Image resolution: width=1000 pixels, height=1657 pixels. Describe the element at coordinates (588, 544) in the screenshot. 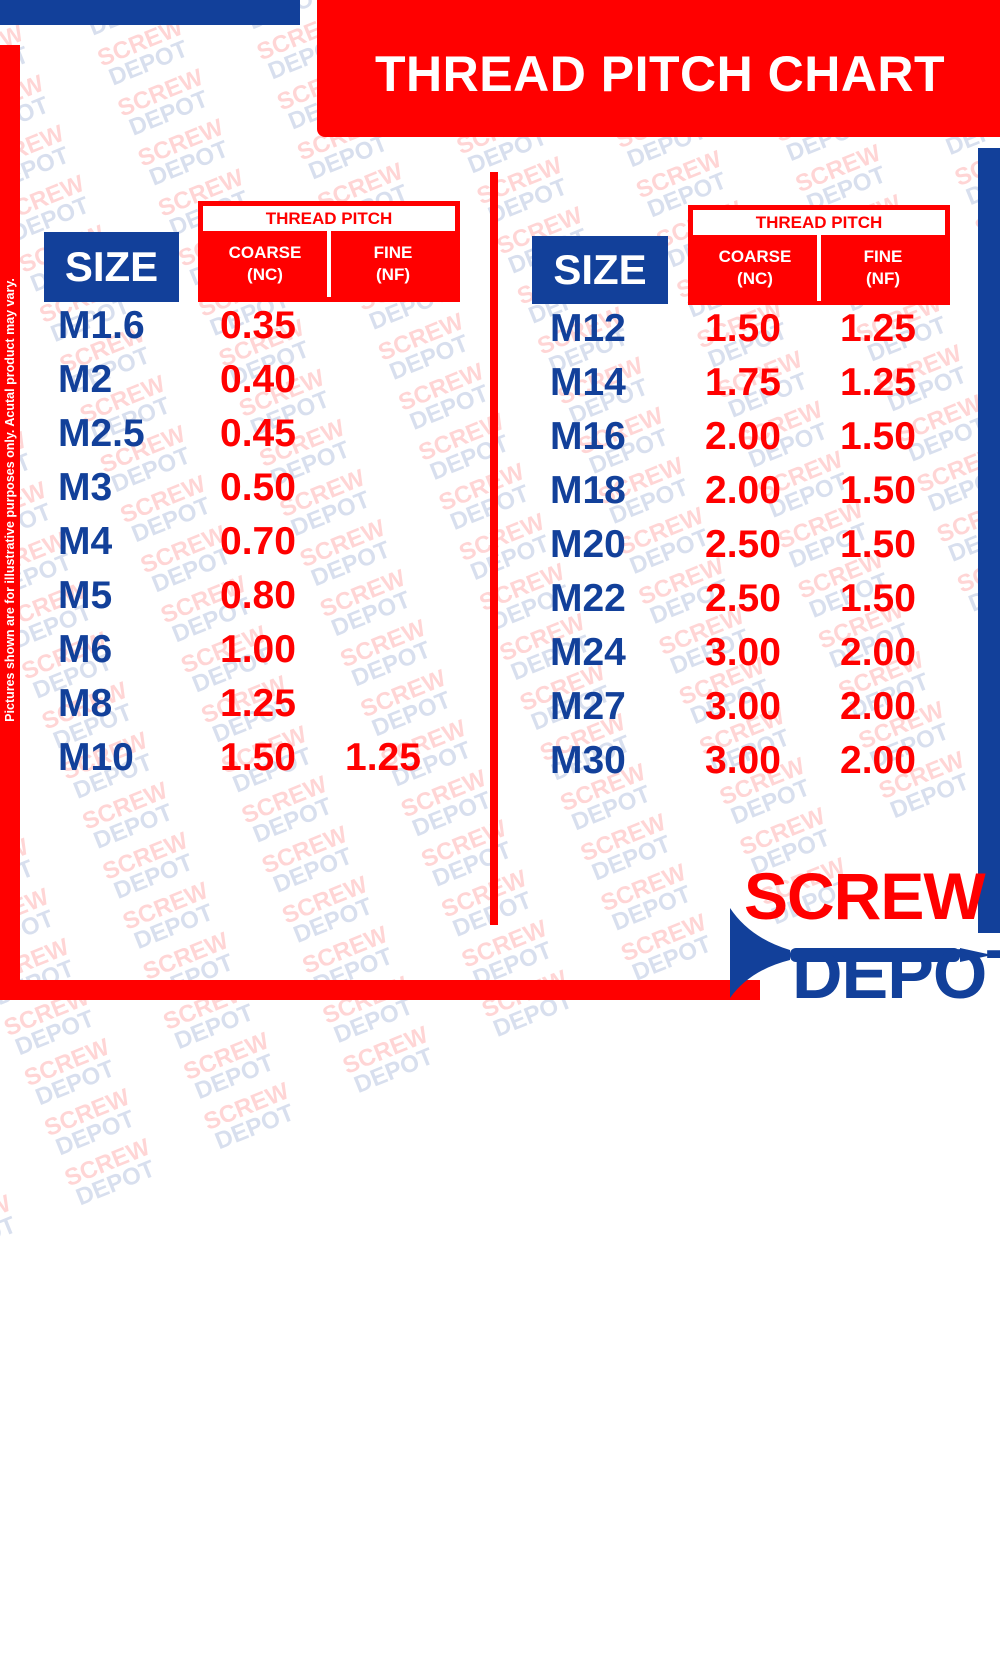

I see `size-cell: M20` at that location.